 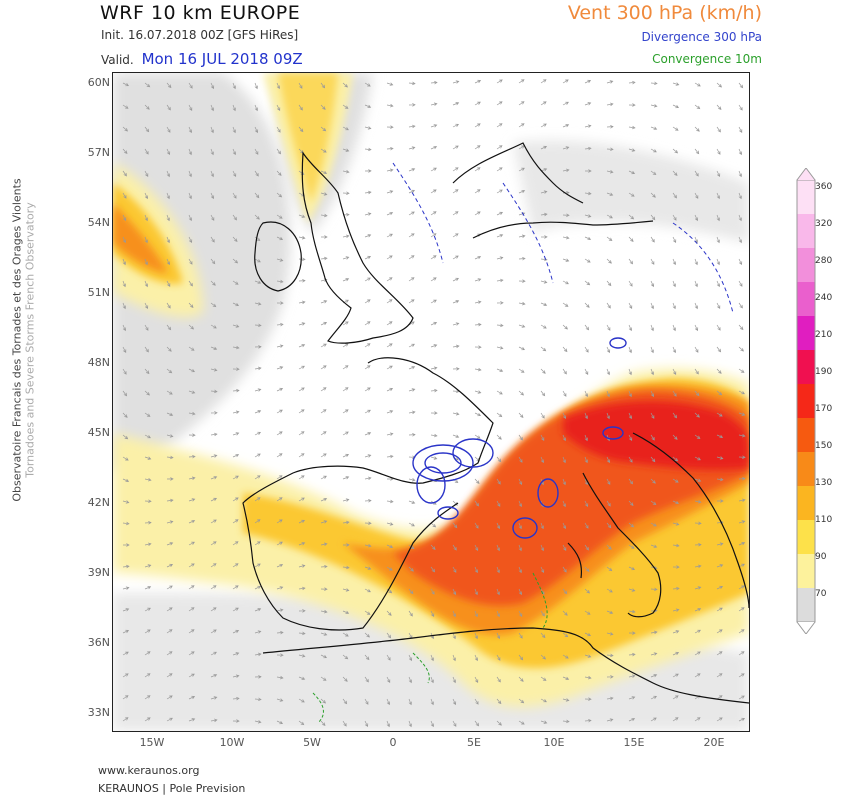 What do you see at coordinates (824, 335) in the screenshot?
I see `colorbar-label: 210` at bounding box center [824, 335].